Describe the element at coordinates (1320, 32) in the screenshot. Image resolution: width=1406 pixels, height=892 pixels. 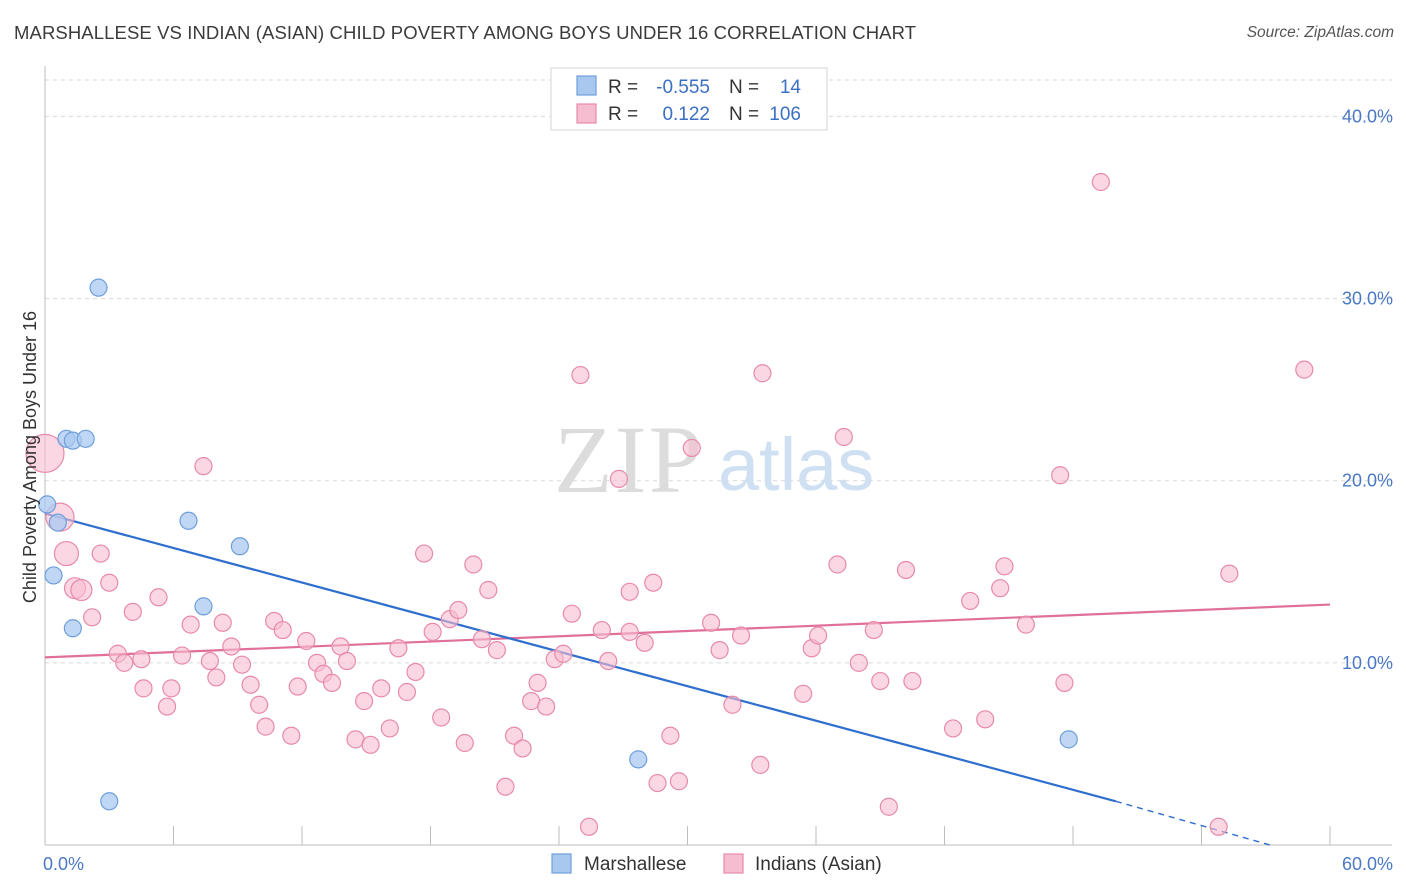
I see `source-label: Source: ZipAtlas.com` at that location.